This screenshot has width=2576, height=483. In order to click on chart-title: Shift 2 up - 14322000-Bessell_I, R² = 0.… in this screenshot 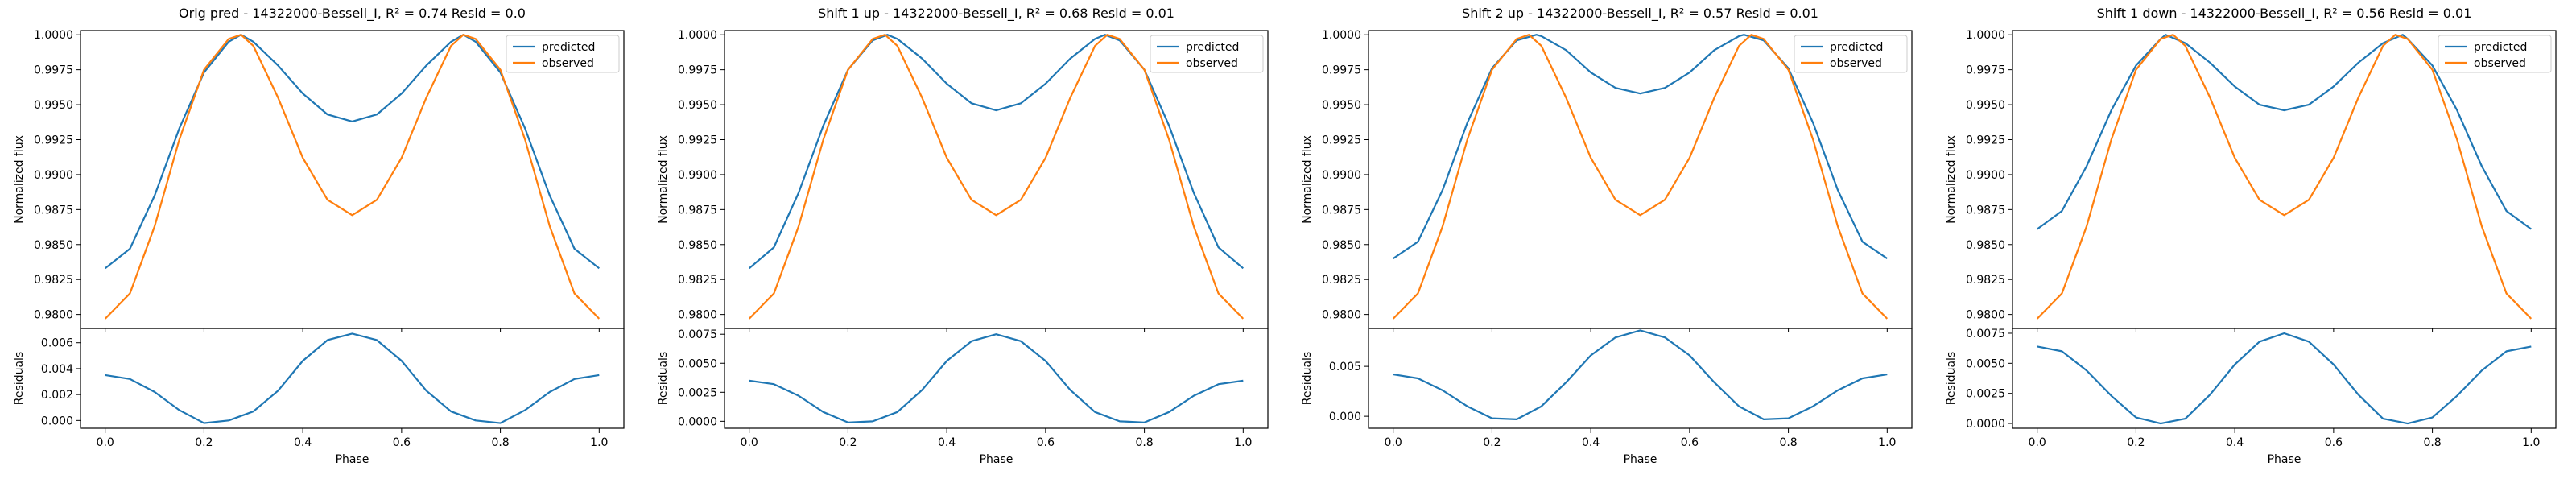, I will do `click(1640, 14)`.